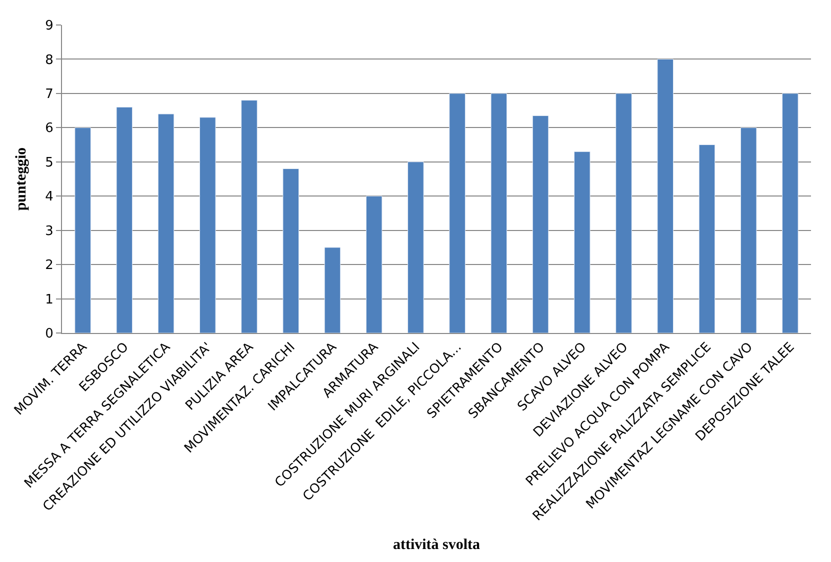 The image size is (831, 562). What do you see at coordinates (49, 60) in the screenshot?
I see `y-tick-label: 8` at bounding box center [49, 60].